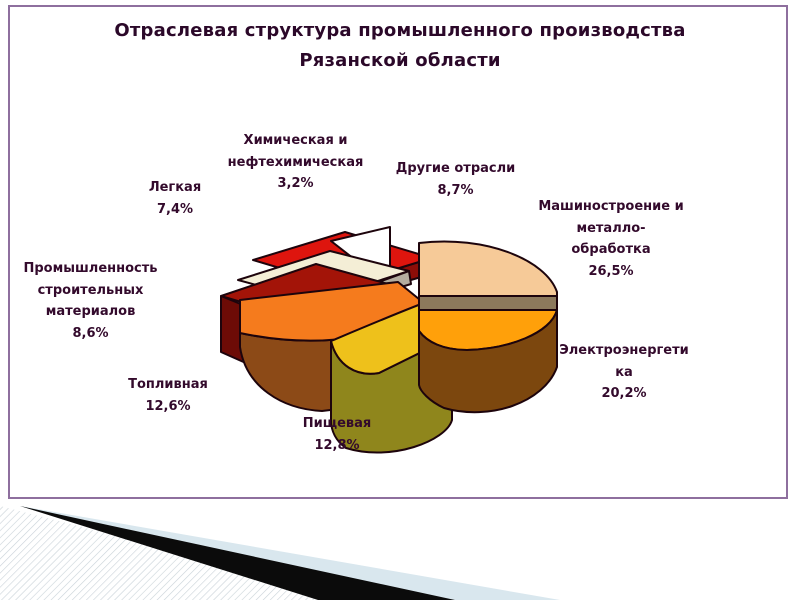 Image resolution: width=800 pixels, height=600 pixels. I want to click on label-mash-pct: 26,5%, so click(611, 271).